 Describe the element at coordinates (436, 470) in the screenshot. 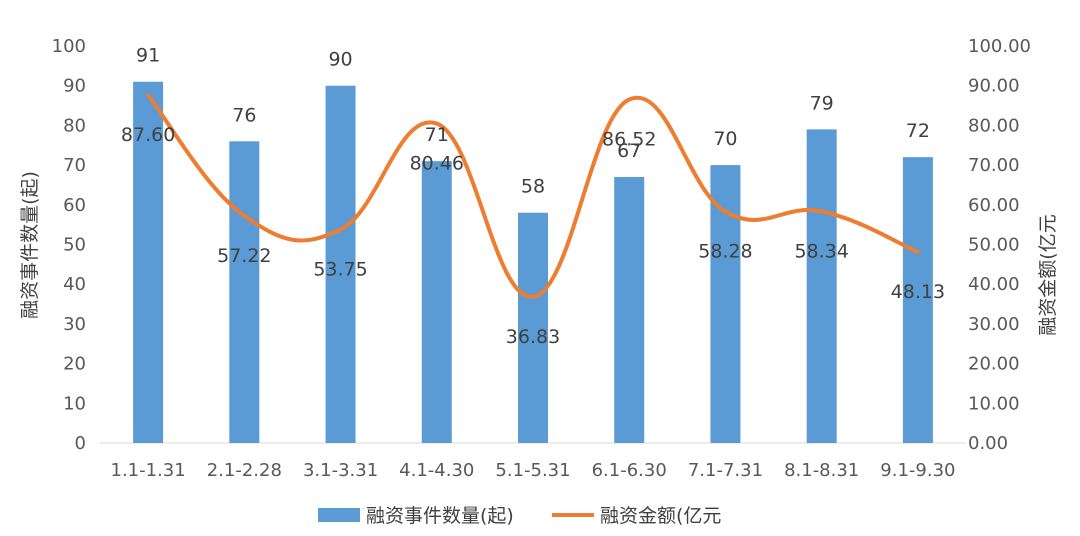

I see `x-tick-label: 4.1-4.30` at that location.